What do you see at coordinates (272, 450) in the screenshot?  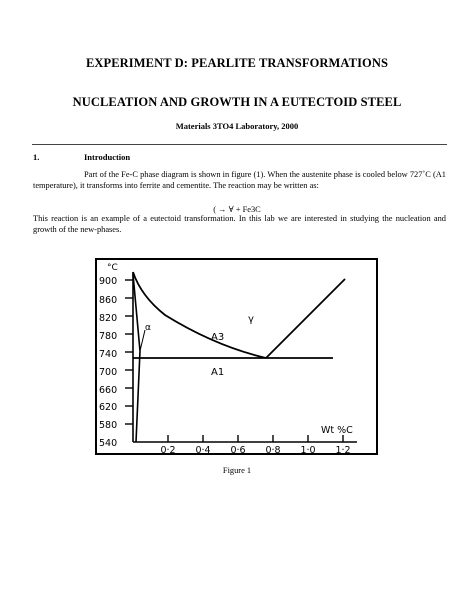 I see `x-tick-label: 0·8` at bounding box center [272, 450].